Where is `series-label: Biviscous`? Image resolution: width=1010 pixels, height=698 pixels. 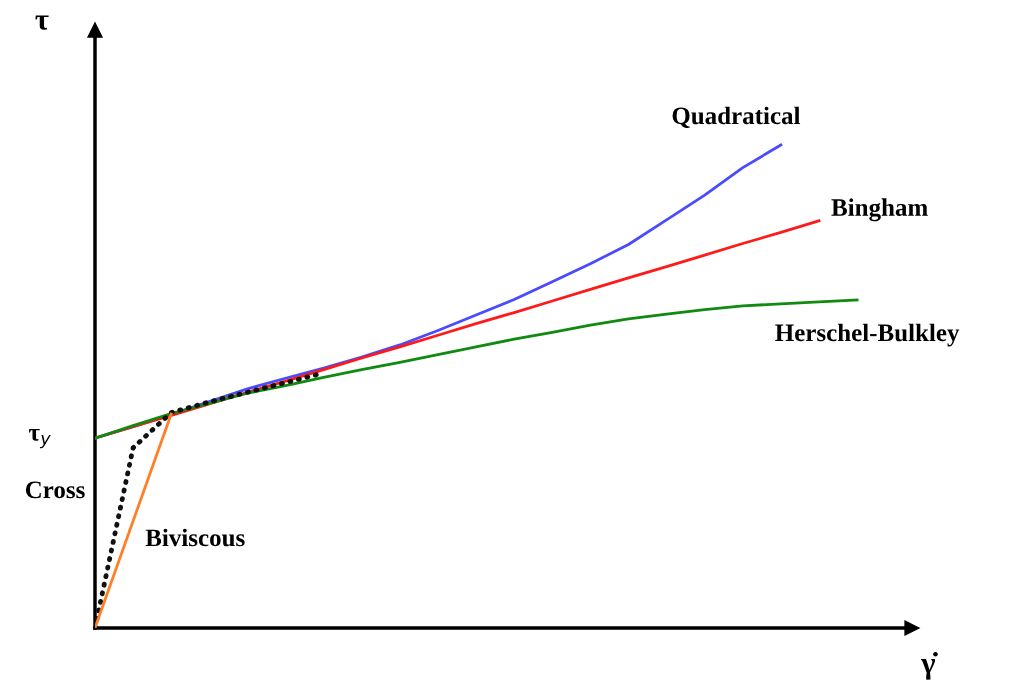
series-label: Biviscous is located at coordinates (195, 537).